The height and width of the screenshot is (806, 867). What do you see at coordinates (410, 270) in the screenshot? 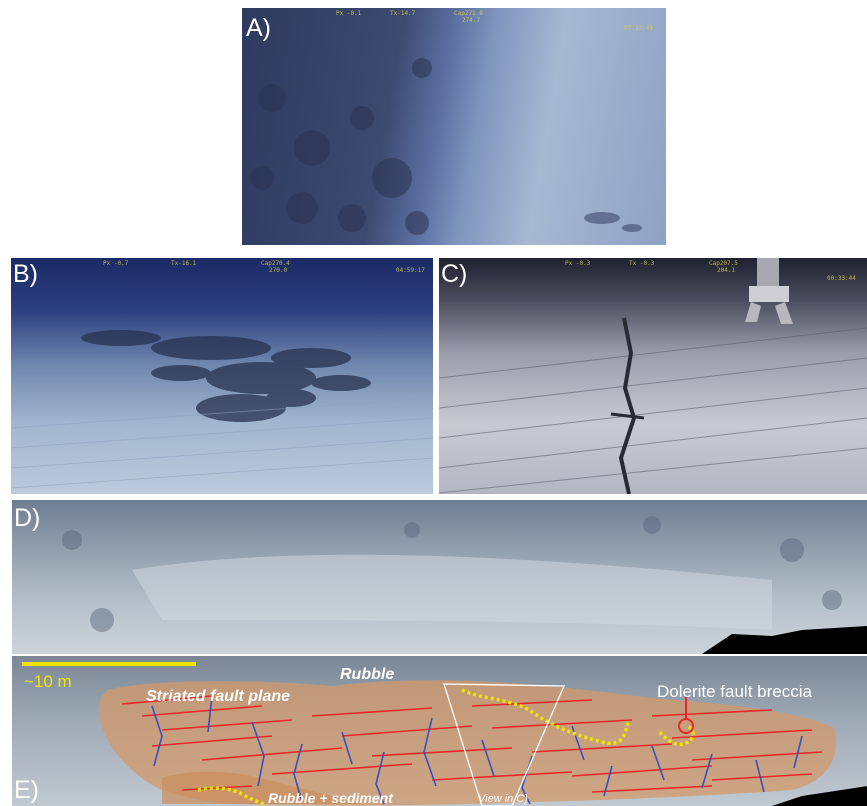
I see `hud-clock: 04:59:17` at bounding box center [410, 270].